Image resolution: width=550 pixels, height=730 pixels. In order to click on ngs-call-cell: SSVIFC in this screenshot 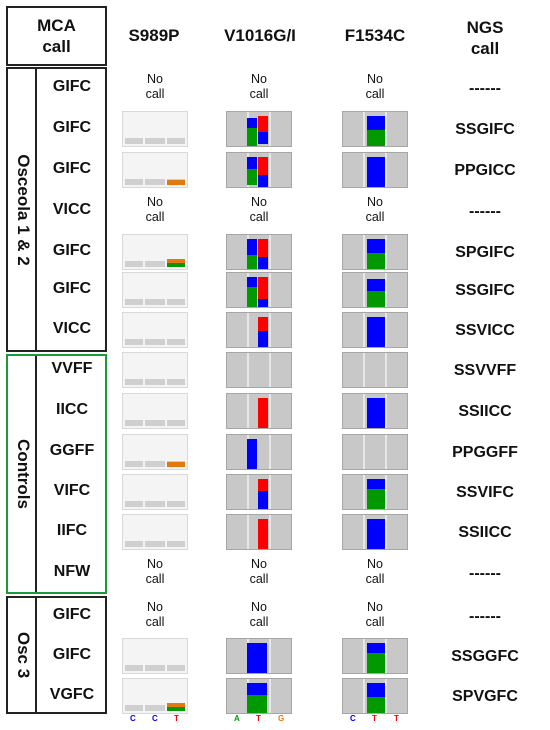, I will do `click(485, 492)`.